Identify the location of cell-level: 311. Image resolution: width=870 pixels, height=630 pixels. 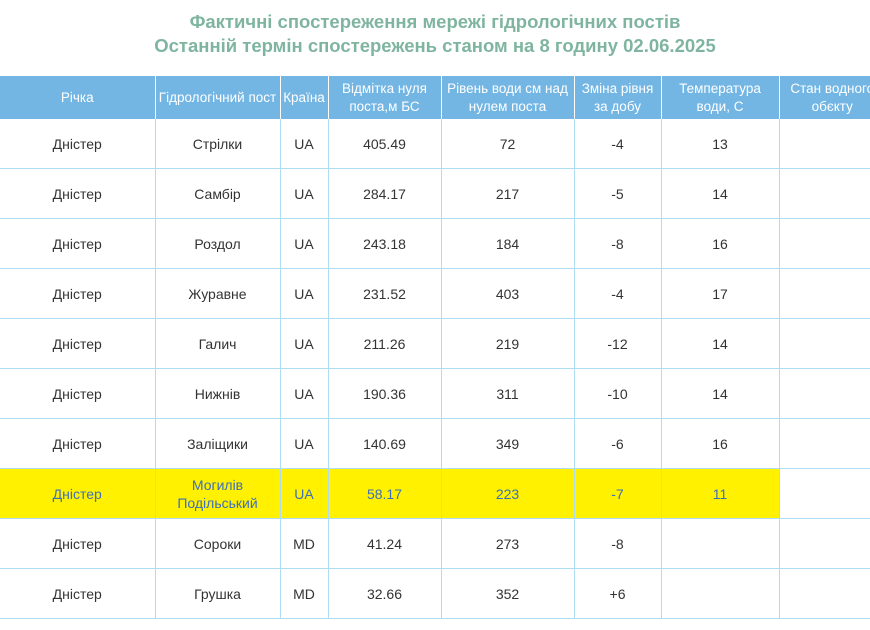
(507, 393).